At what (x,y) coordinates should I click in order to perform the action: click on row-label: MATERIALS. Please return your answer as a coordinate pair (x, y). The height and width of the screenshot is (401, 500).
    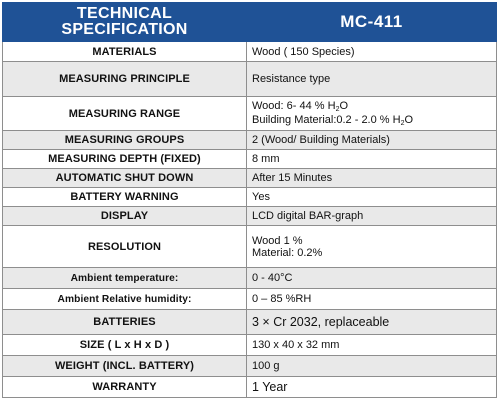
    Looking at the image, I should click on (124, 51).